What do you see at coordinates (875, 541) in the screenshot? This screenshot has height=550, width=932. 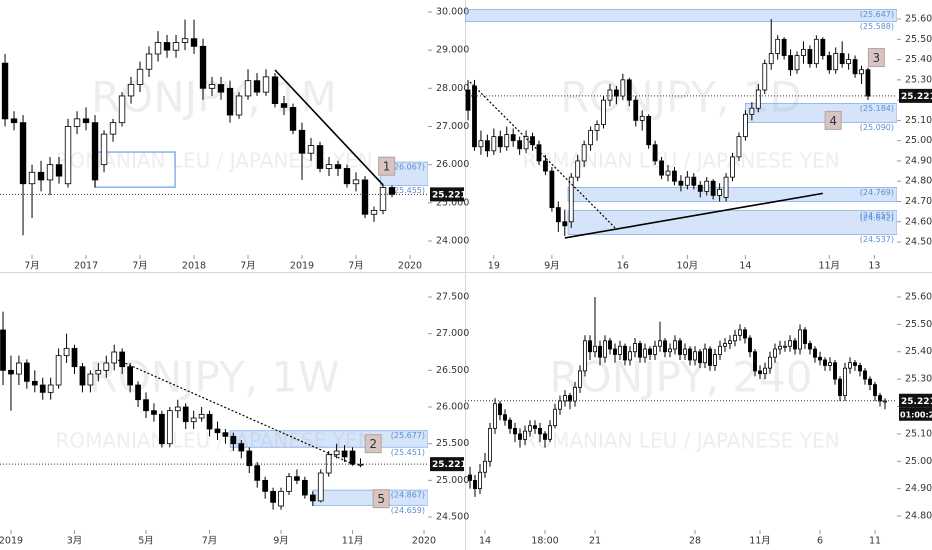 I see `x-tick-label: 11` at bounding box center [875, 541].